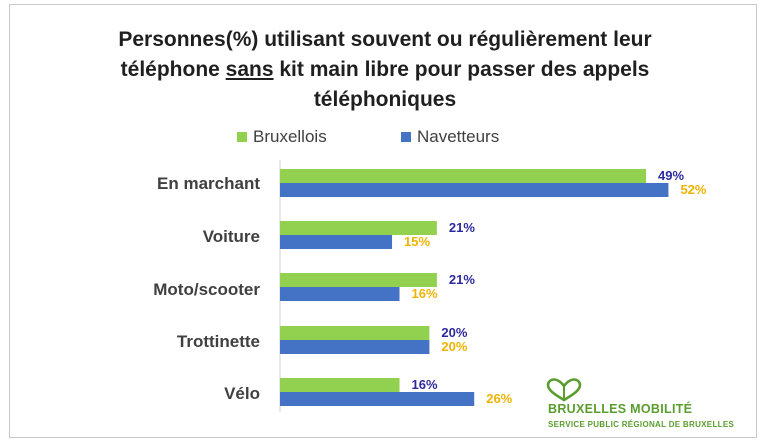  Describe the element at coordinates (454, 332) in the screenshot. I see `data-label-bruxellois-trottinette: 20%` at that location.